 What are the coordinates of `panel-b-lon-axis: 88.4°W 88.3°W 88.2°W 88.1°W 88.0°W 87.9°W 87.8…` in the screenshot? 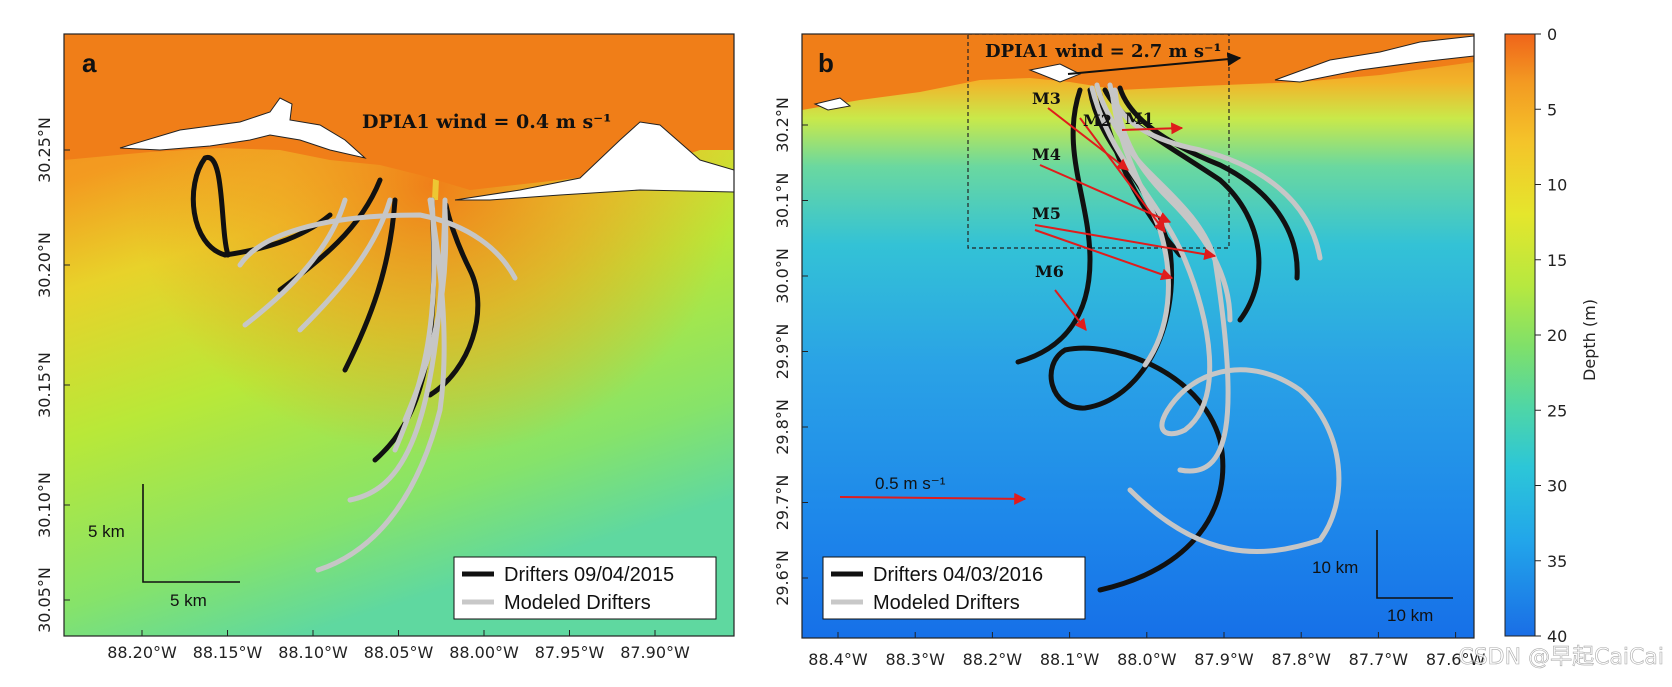 It's located at (1146, 650).